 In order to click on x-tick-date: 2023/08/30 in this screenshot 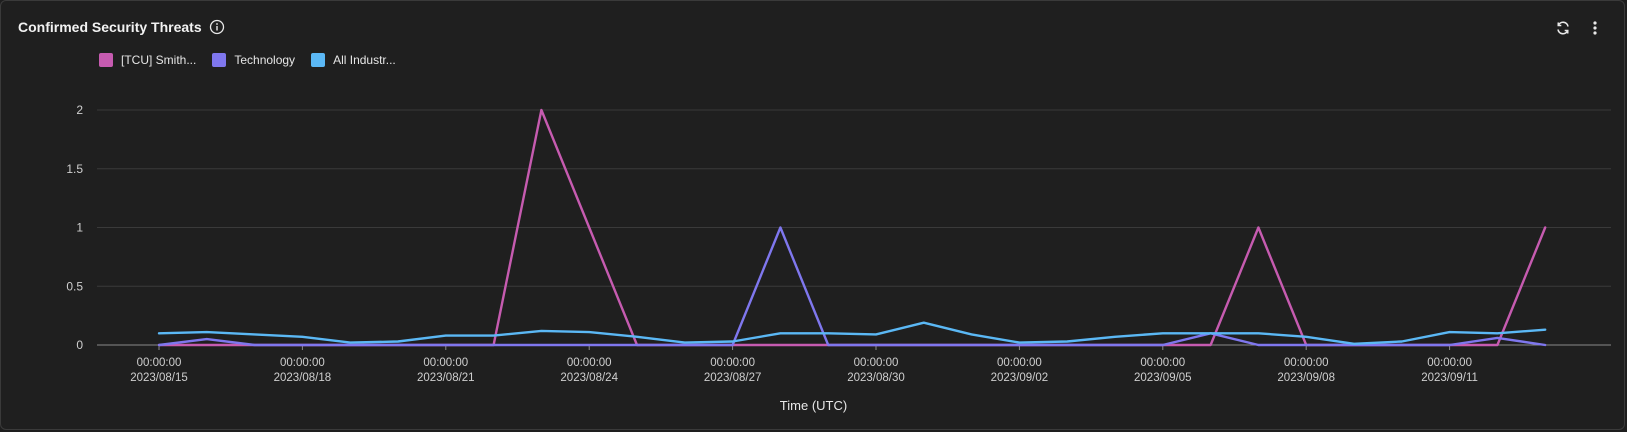, I will do `click(876, 378)`.